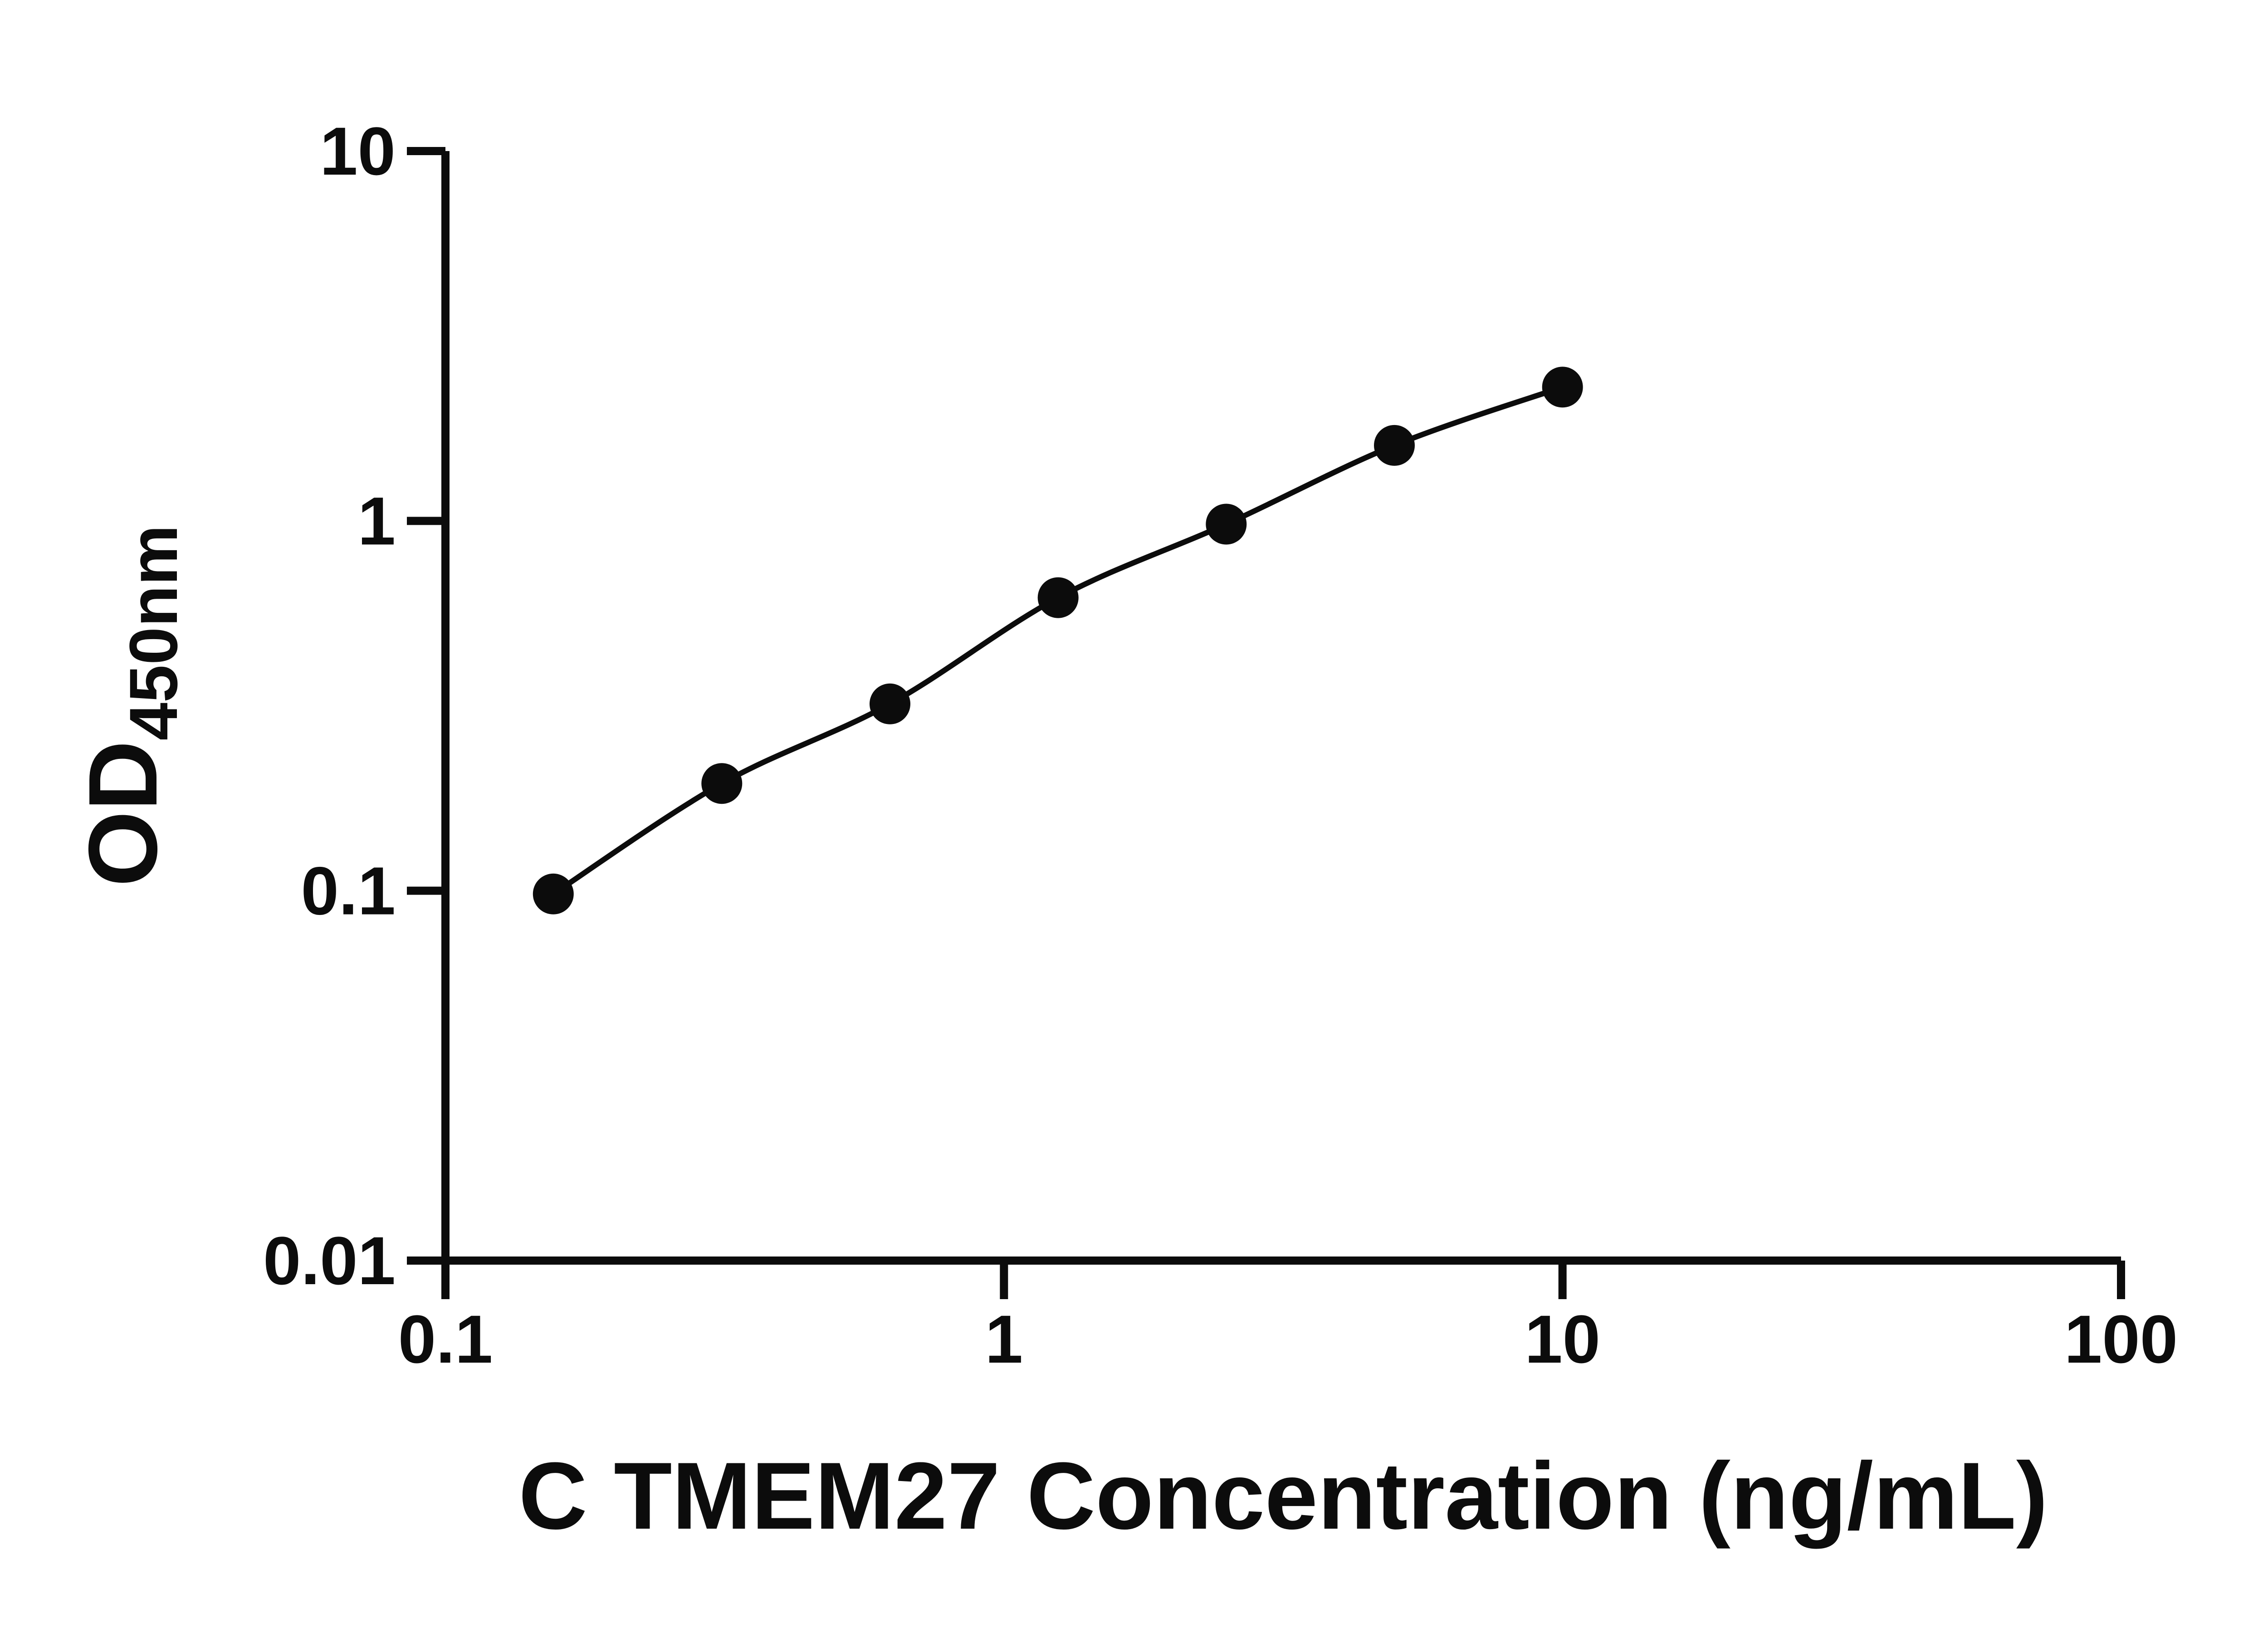 The image size is (2268, 1633). Describe the element at coordinates (358, 151) in the screenshot. I see `y-tick-label: 10` at that location.